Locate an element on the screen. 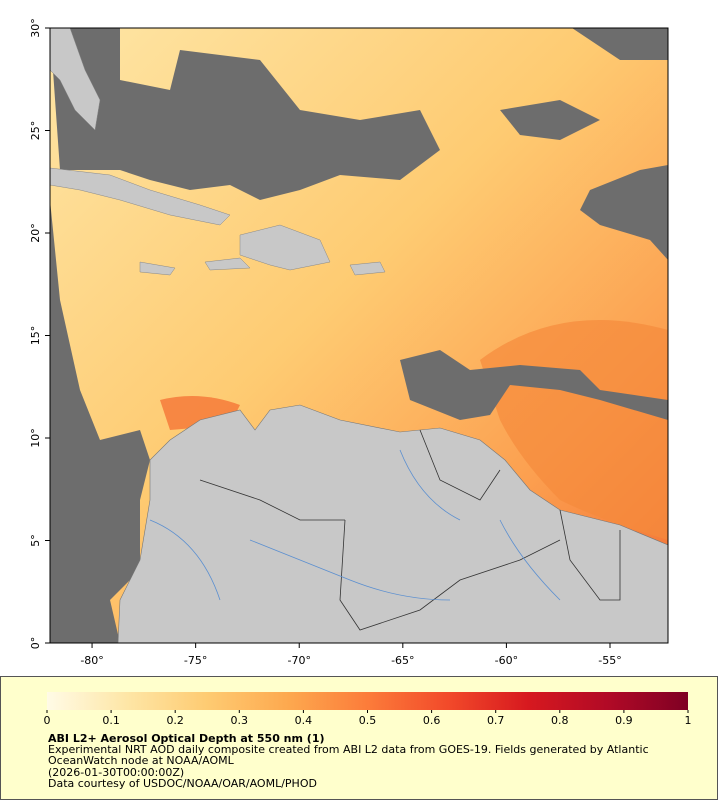 This screenshot has width=720, height=804. colorbar-tick-label: 1 is located at coordinates (688, 720).